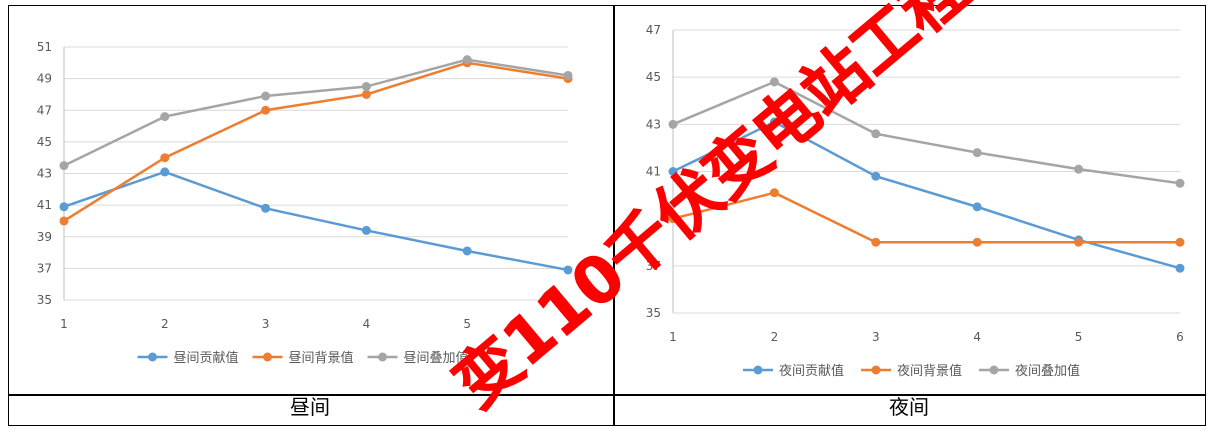  Describe the element at coordinates (607, 395) in the screenshot. I see `row-divider` at that location.